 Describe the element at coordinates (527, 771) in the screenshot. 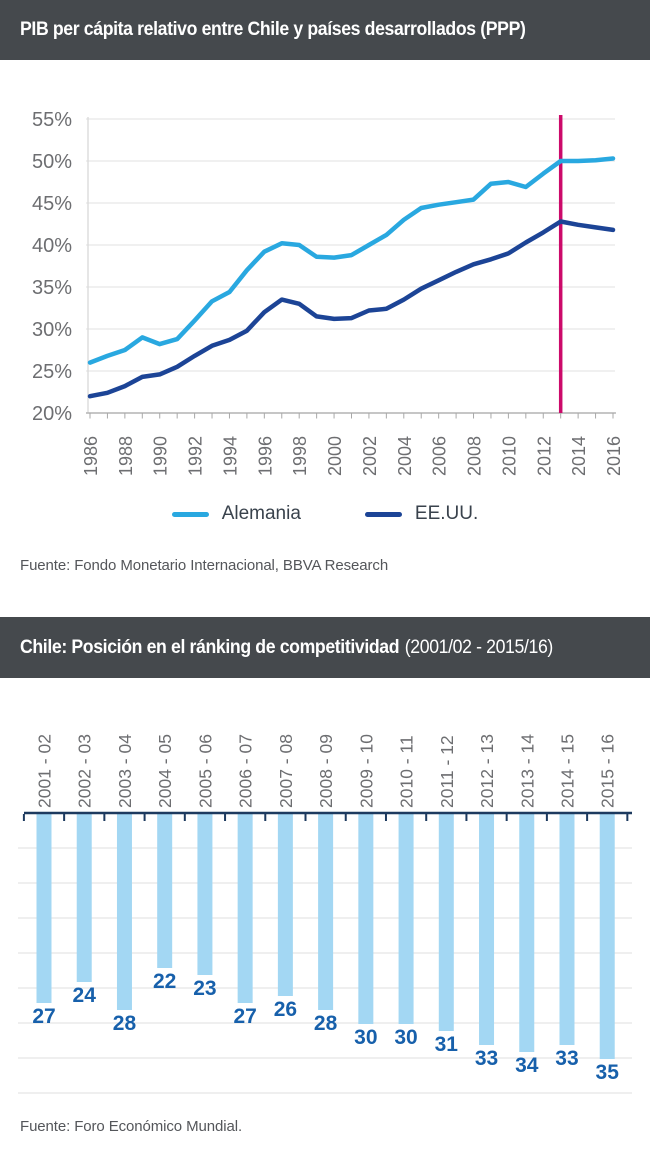

I see `bar-category-label: 2013 - 14` at that location.